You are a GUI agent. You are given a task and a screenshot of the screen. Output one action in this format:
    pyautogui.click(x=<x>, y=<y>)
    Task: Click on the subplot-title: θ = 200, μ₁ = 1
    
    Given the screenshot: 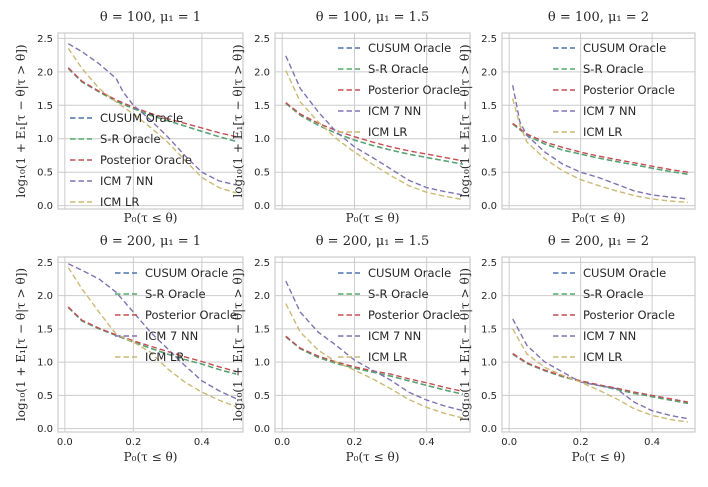 What is the action you would take?
    pyautogui.click(x=150, y=241)
    